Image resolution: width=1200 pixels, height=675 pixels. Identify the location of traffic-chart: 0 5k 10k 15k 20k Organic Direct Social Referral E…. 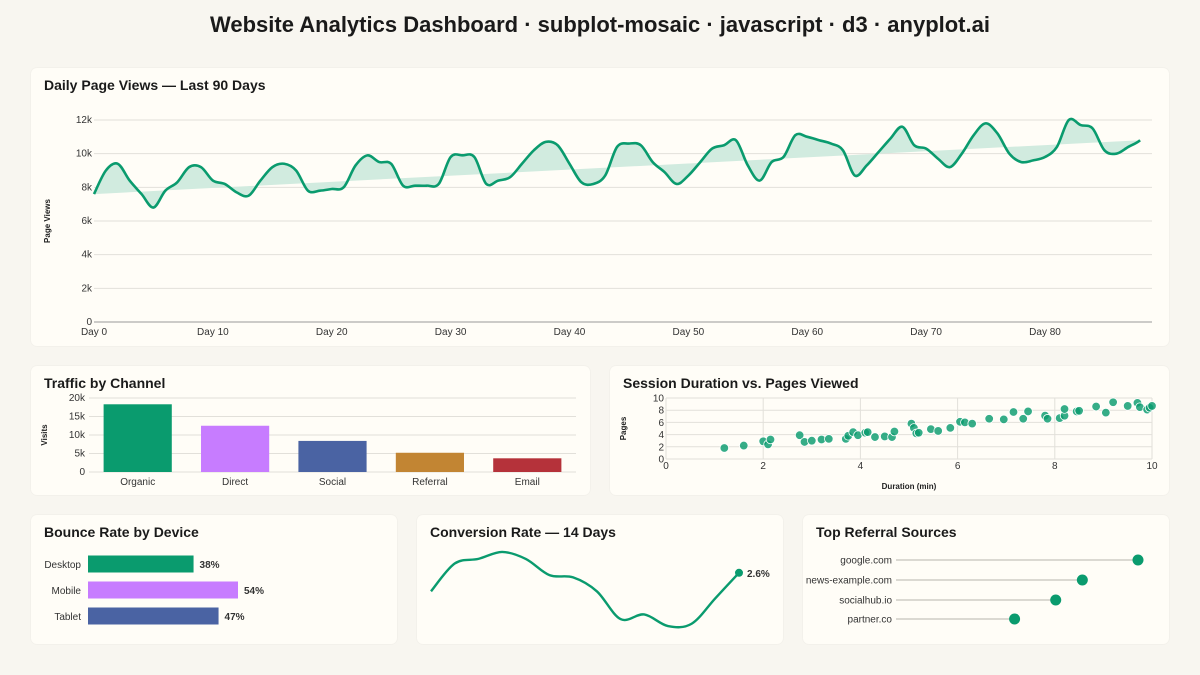
(308, 440).